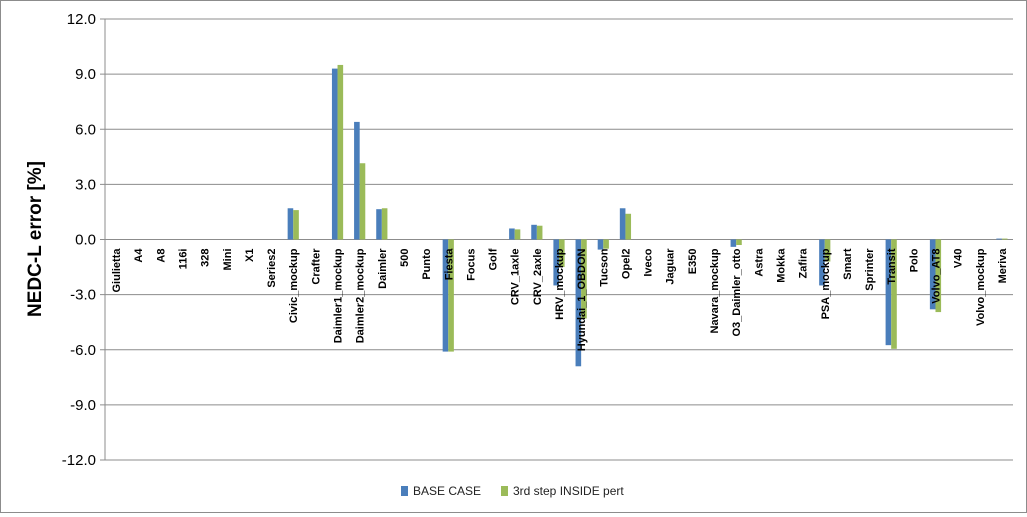 The image size is (1027, 517). Describe the element at coordinates (606, 244) in the screenshot. I see `bar-3rd-step-tucson` at that location.